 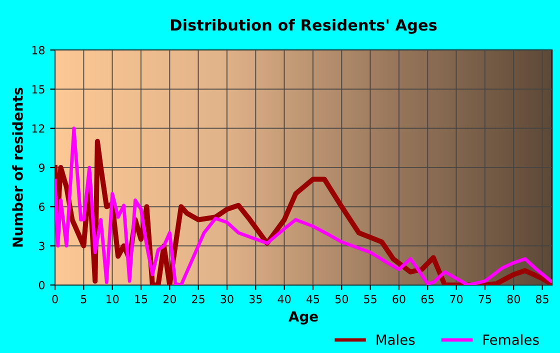 What do you see at coordinates (485, 299) in the screenshot?
I see `x-tick-label: 75` at bounding box center [485, 299].